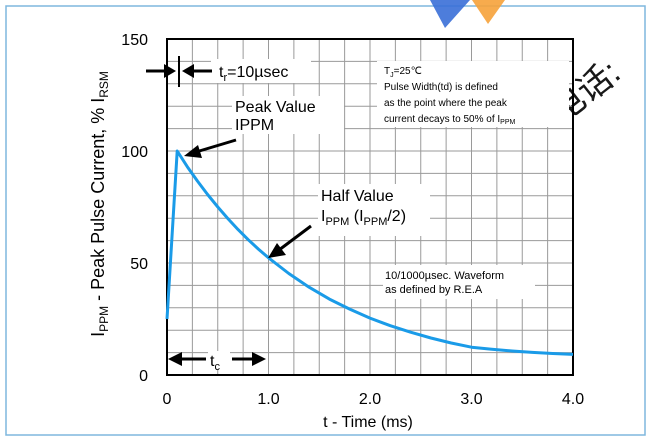 This screenshot has height=446, width=651. I want to click on y-axis-title: IPPM - Peak Pulse Current, % IRSM, so click(99, 204).